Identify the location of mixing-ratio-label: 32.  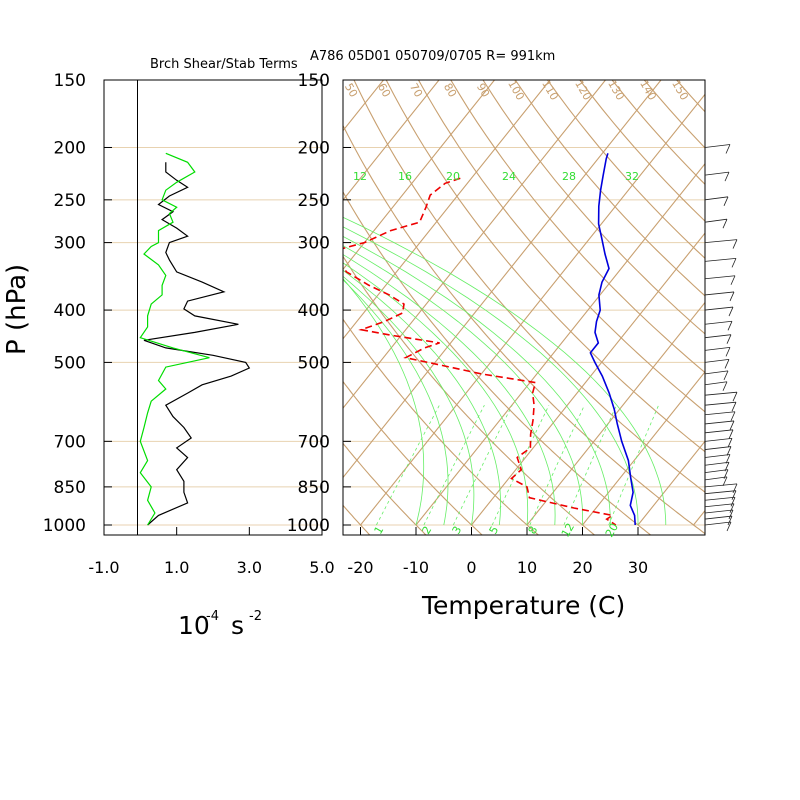
(632, 176).